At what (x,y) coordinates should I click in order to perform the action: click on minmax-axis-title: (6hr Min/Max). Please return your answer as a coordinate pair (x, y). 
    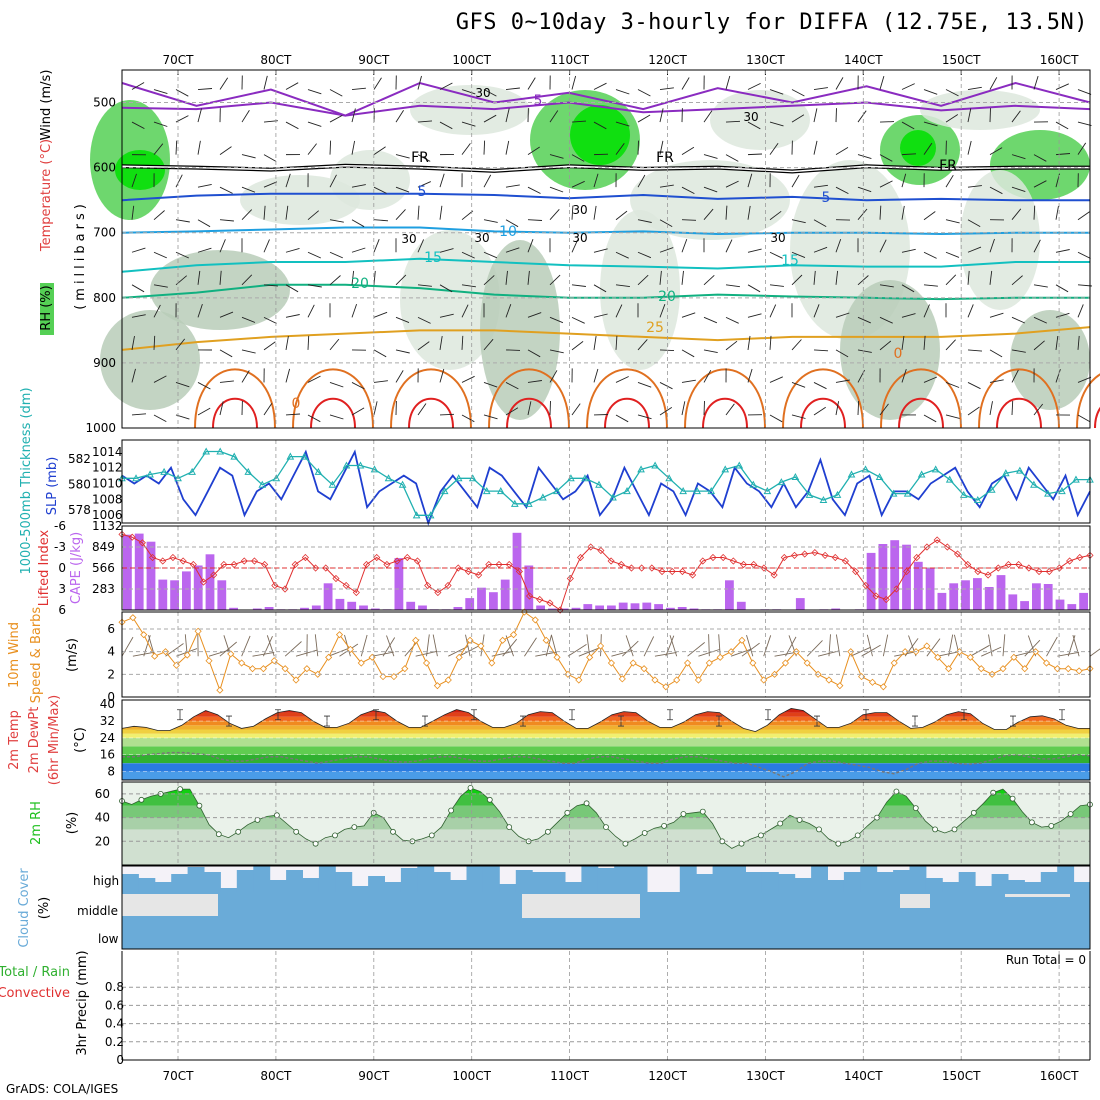
    Looking at the image, I should click on (54, 740).